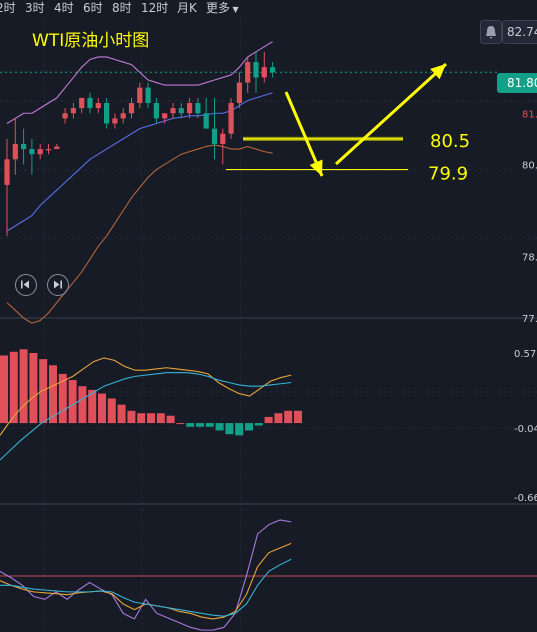 This screenshot has height=632, width=537. I want to click on macd-tick-label: -0.04, so click(525, 429).